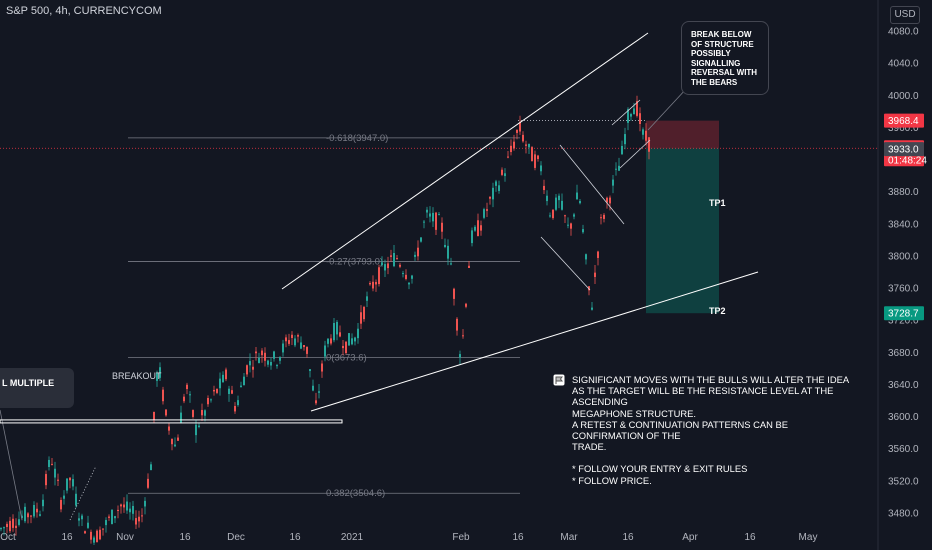  I want to click on x-tick-label: Feb, so click(461, 537).